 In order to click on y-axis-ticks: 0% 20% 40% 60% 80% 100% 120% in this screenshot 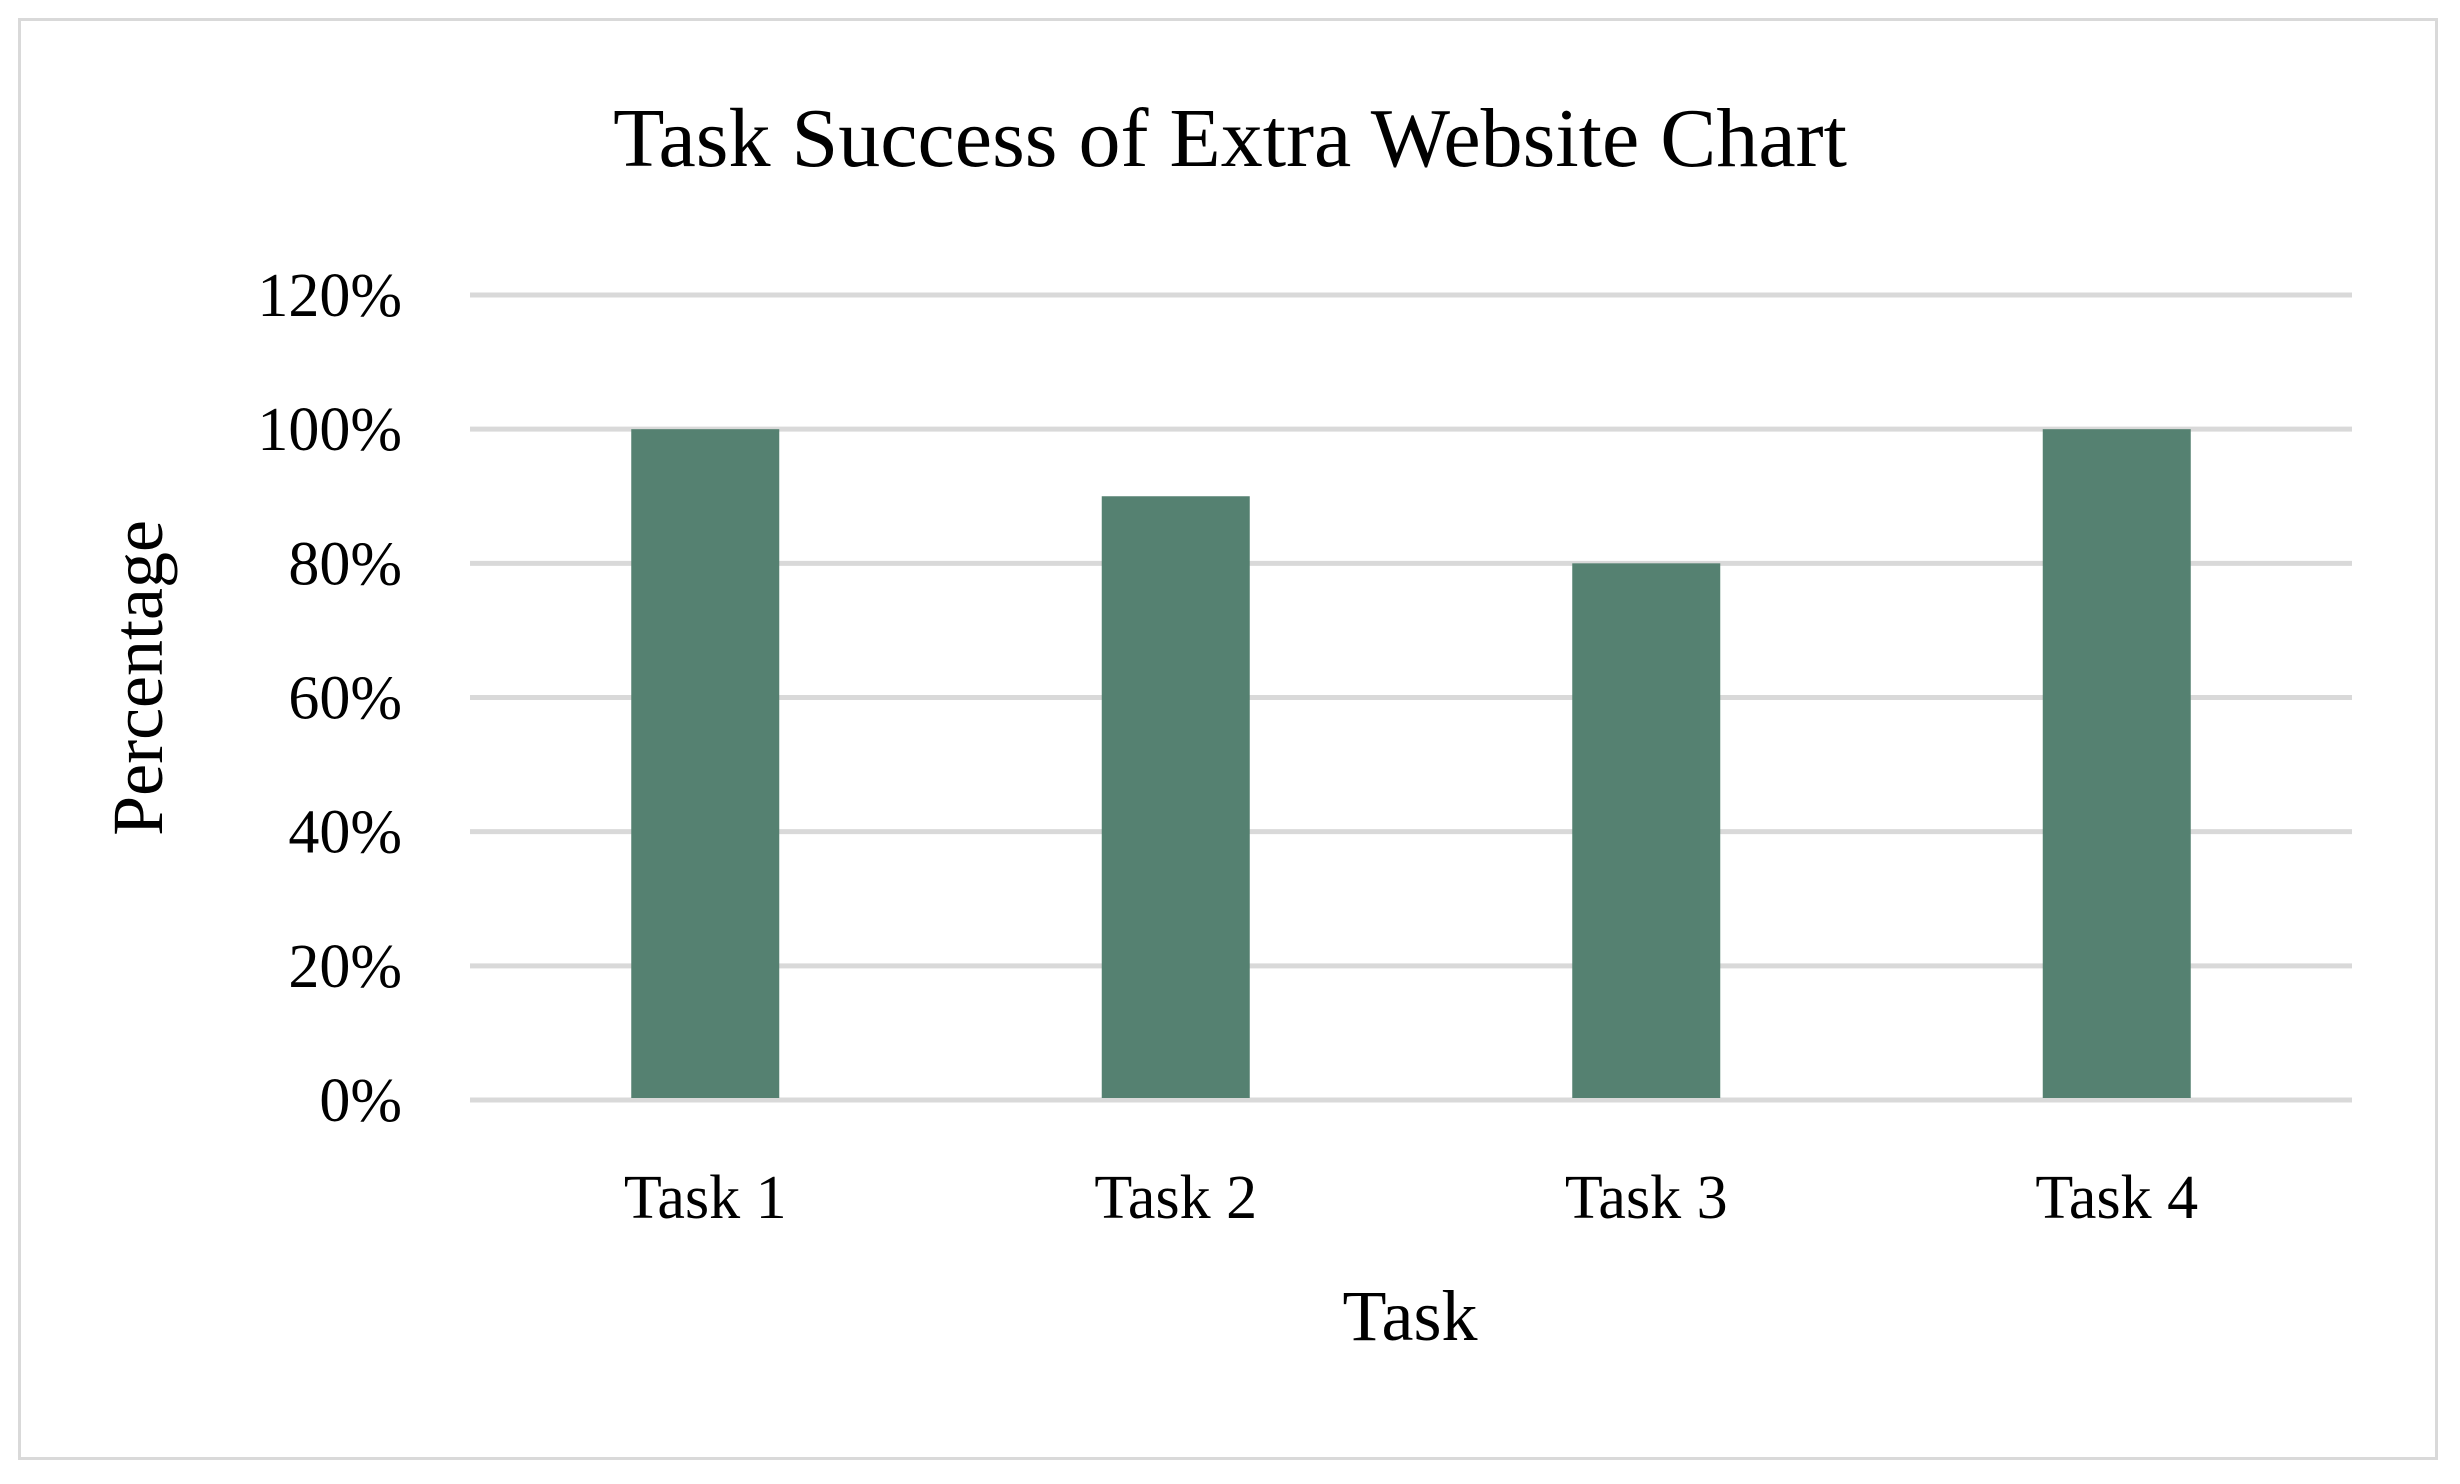, I will do `click(329, 698)`.